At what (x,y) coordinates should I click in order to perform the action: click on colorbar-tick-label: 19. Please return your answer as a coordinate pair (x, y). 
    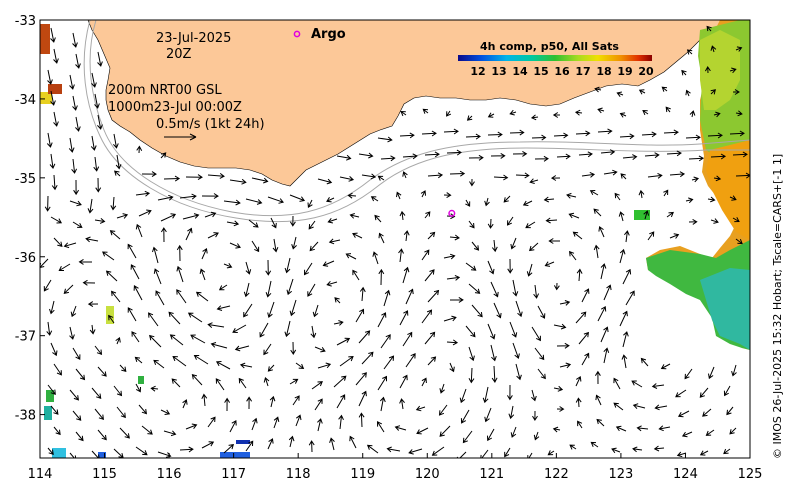
    Looking at the image, I should click on (624, 71).